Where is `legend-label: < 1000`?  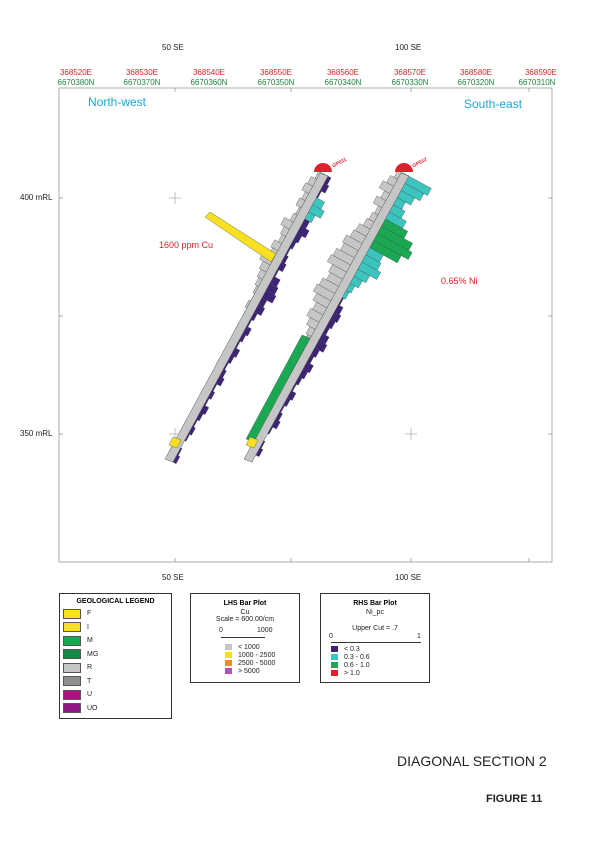
legend-label: < 1000 is located at coordinates (249, 647).